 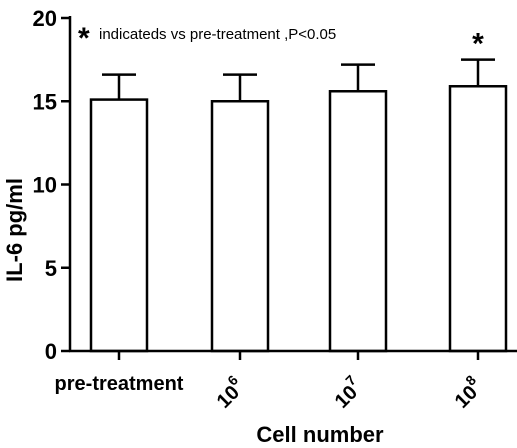 I want to click on x-axis-title: Cell number, so click(x=320, y=434).